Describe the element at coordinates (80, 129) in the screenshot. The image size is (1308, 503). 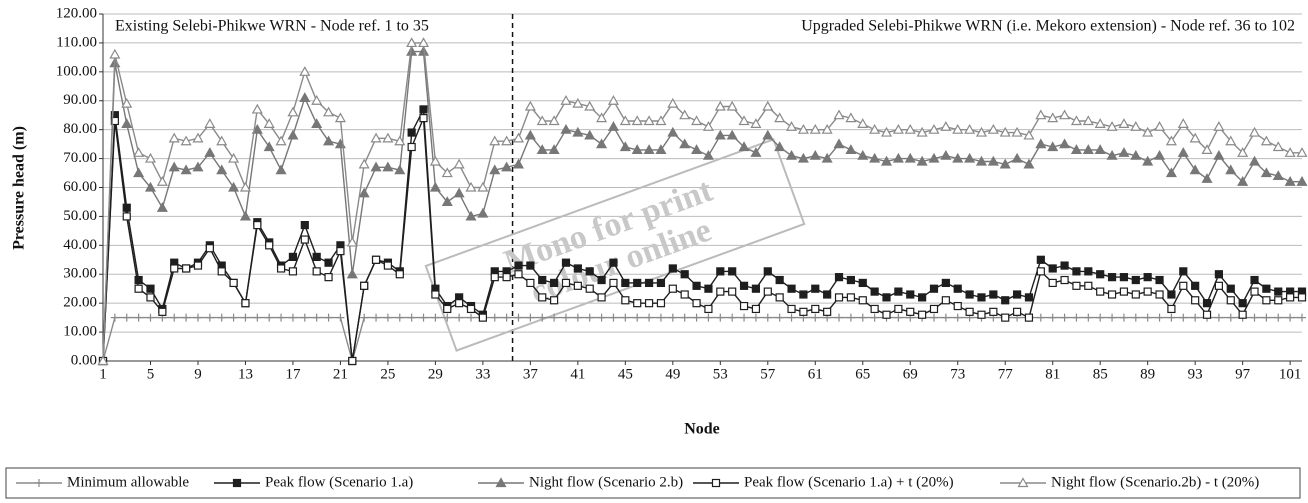
I see `y-tick-label: 80.00` at that location.